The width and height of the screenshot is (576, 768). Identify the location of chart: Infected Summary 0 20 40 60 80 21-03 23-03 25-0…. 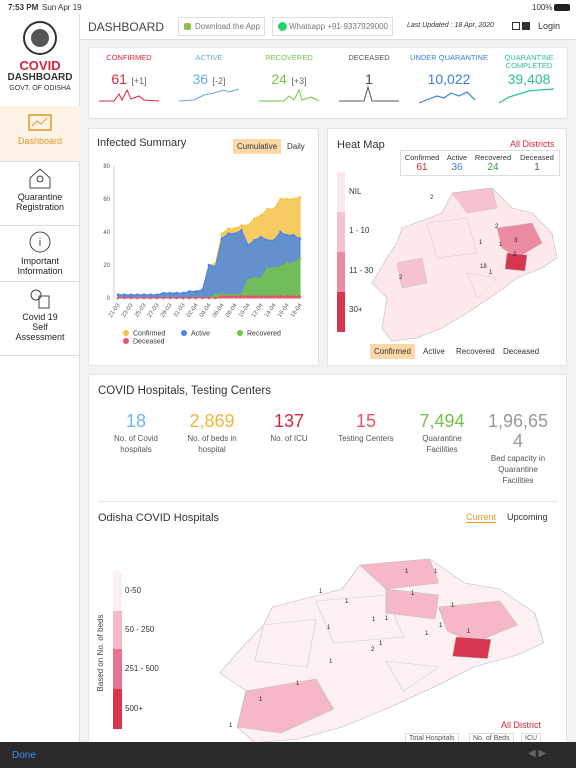
(200, 241).